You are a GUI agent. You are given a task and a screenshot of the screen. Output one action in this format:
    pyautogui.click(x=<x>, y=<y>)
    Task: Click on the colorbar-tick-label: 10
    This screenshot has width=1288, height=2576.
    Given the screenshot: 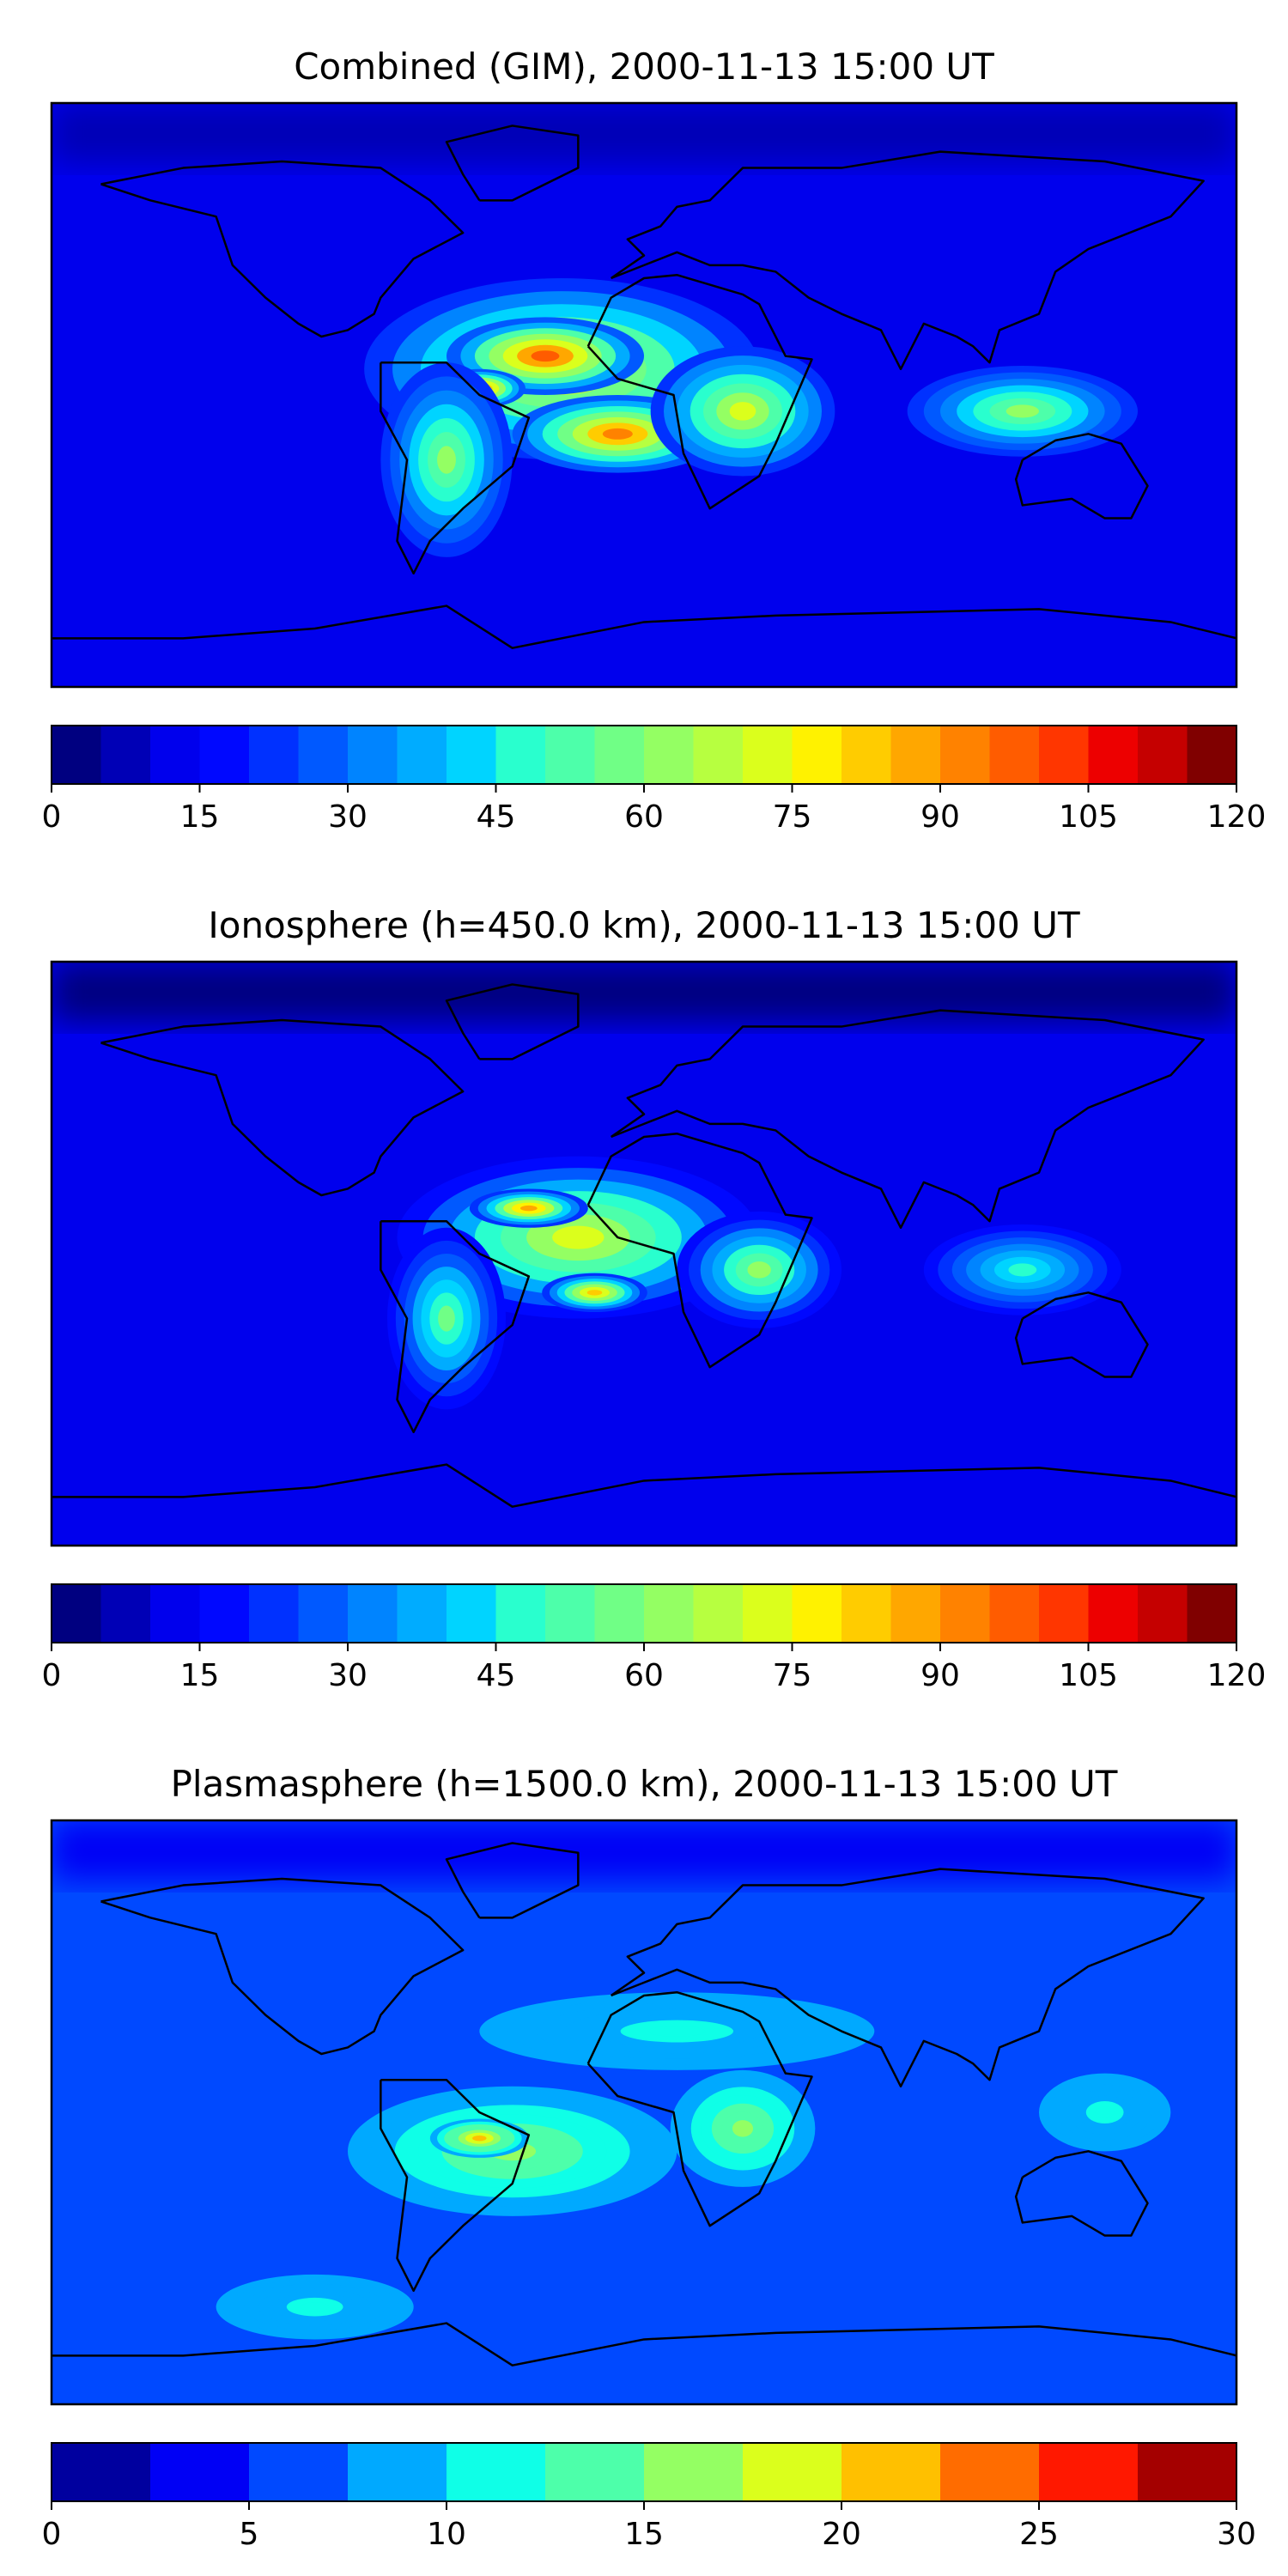 What is the action you would take?
    pyautogui.click(x=446, y=2535)
    